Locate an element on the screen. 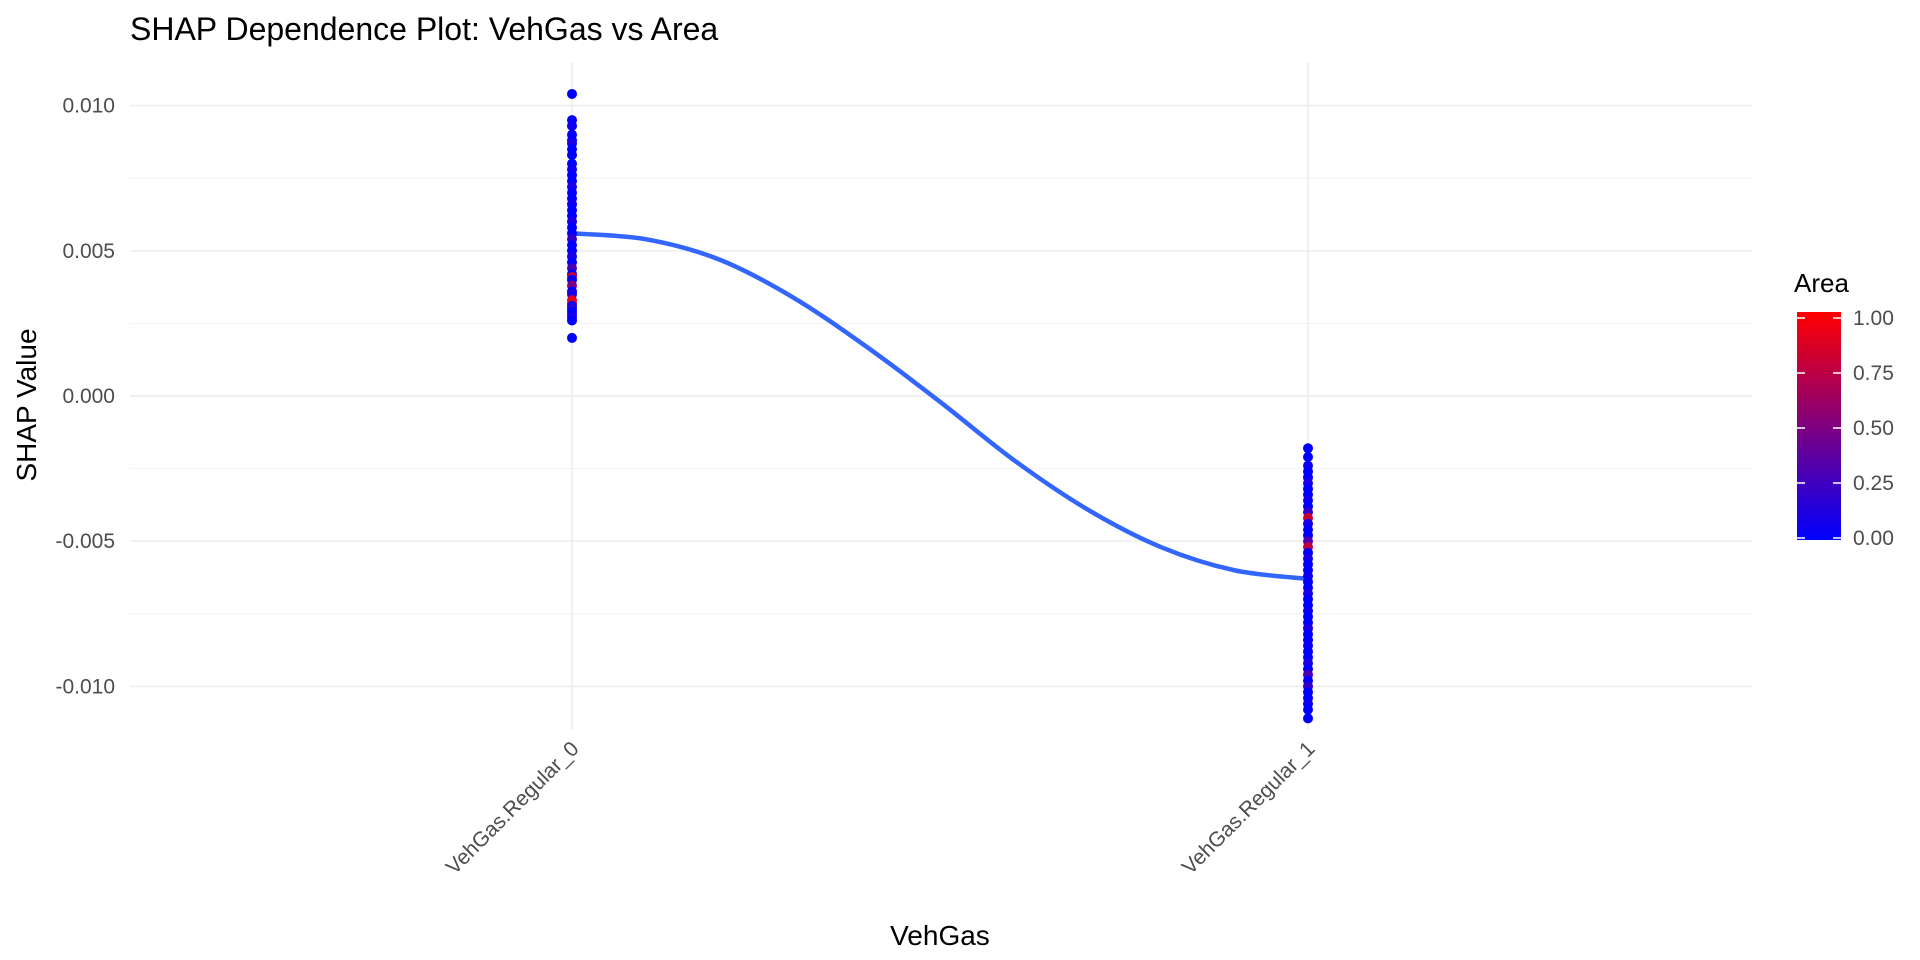  x-tick-label: VehGas.Regular_0 is located at coordinates (513, 808).